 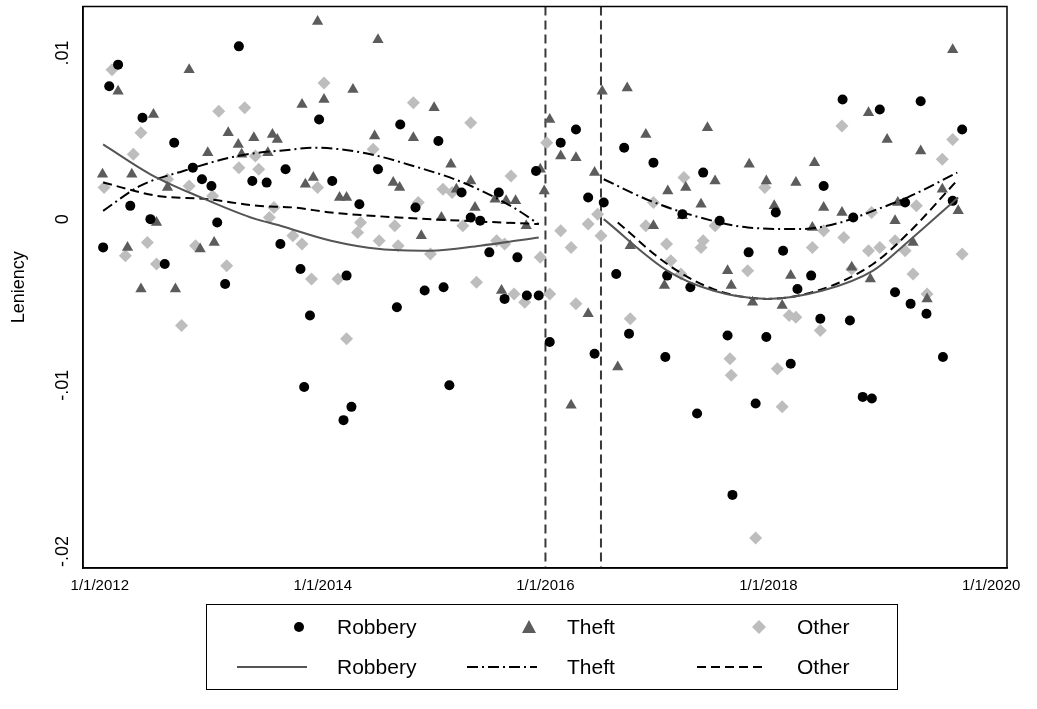 I want to click on x-tick-label: 1/1/2014, so click(x=322, y=585).